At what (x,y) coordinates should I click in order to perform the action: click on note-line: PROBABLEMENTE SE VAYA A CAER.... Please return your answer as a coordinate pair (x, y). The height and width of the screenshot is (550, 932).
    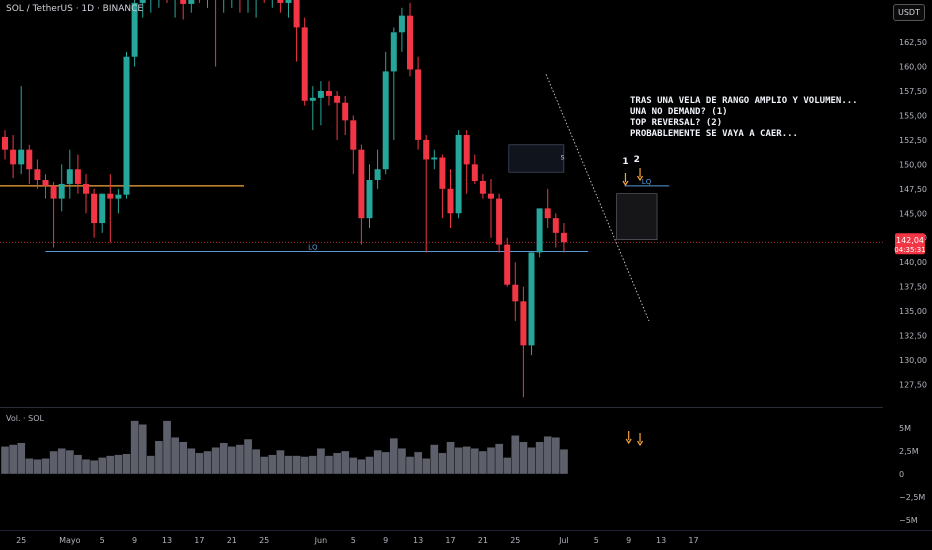
    Looking at the image, I should click on (714, 134).